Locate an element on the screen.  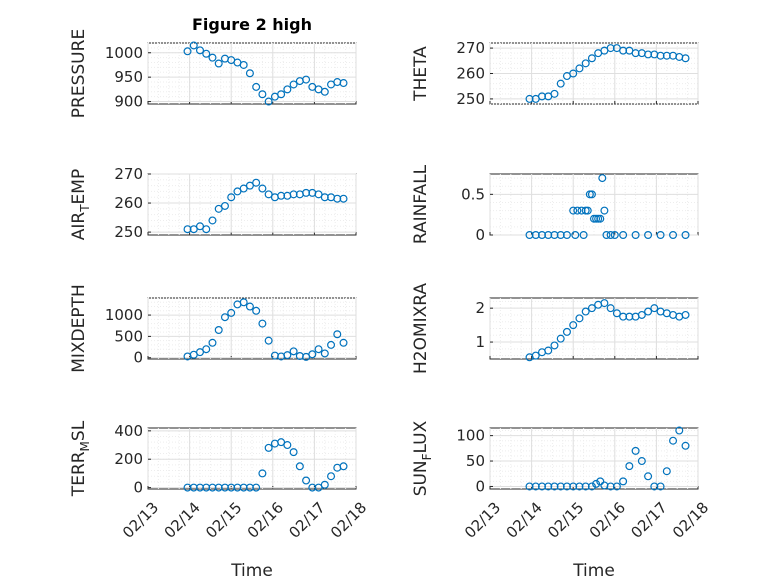
y-tick-label: 50 is located at coordinates (475, 461).